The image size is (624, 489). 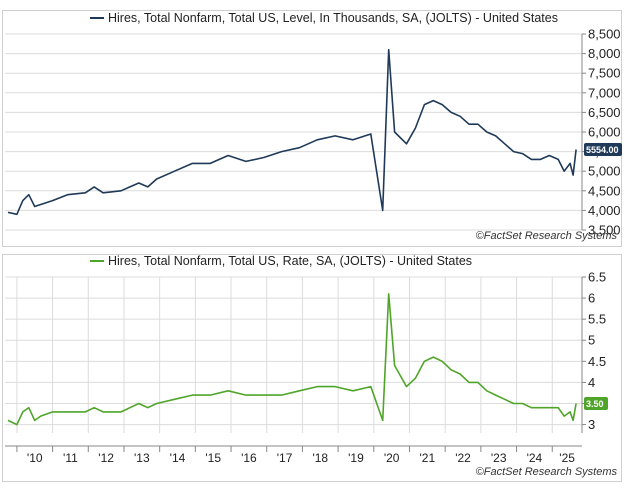 I want to click on x-tick-label: '22, so click(x=463, y=458).